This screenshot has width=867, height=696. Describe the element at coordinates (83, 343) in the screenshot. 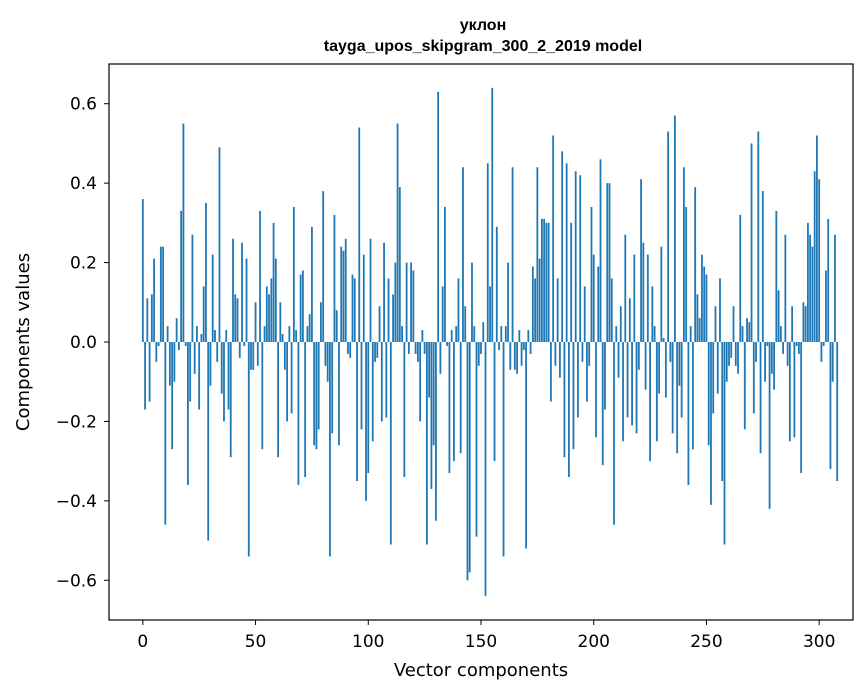

I see `y-tick-label: 0.0` at that location.